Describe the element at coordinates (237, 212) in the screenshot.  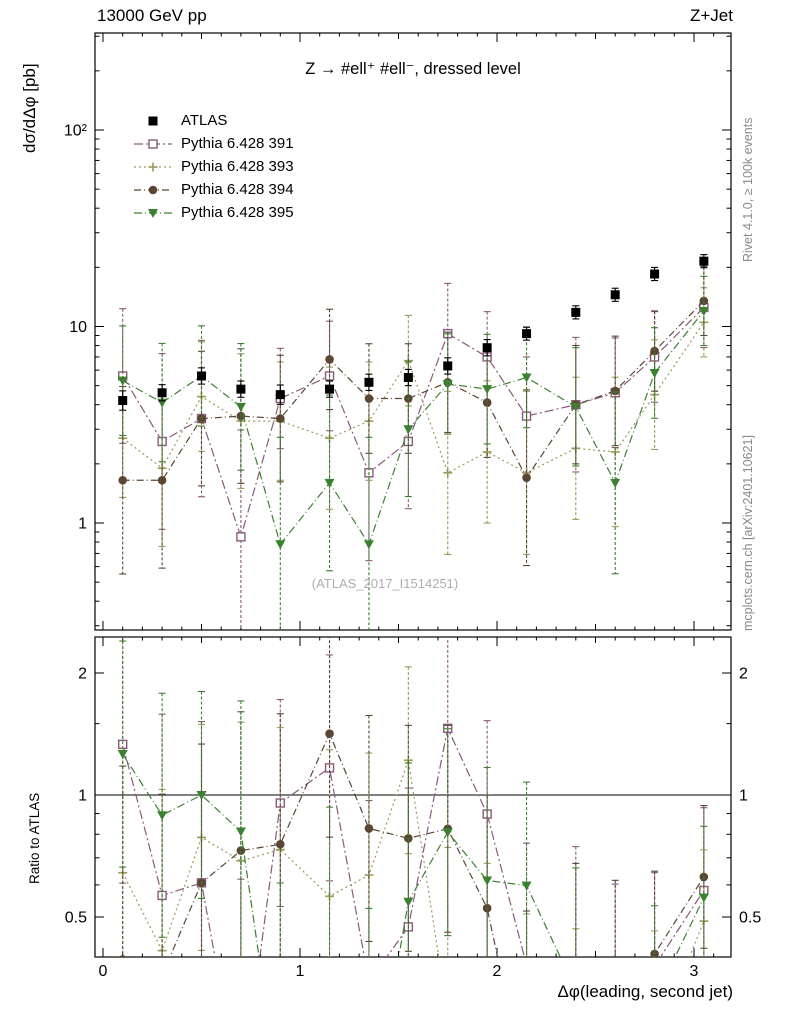
I see `legend-label: Pythia 6.428 395` at that location.